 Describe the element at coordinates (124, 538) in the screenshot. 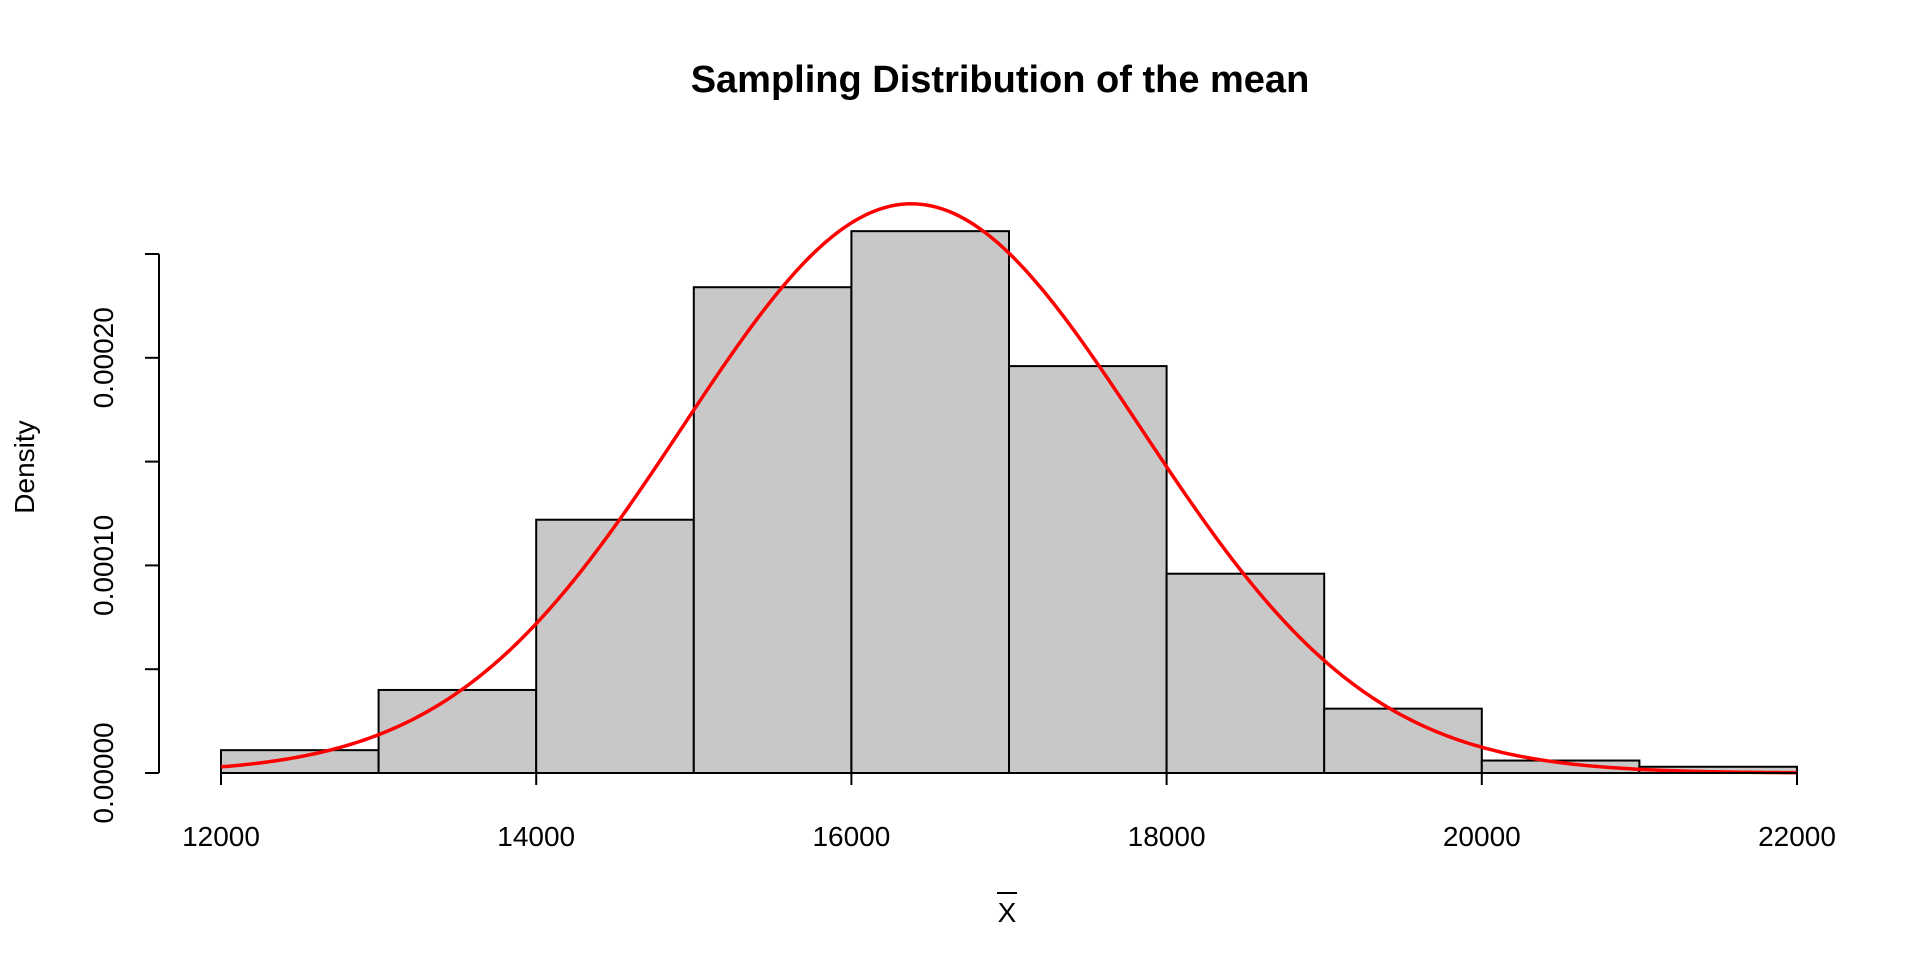

I see `y-axis: 0.00000 0.00010 0.00020` at that location.